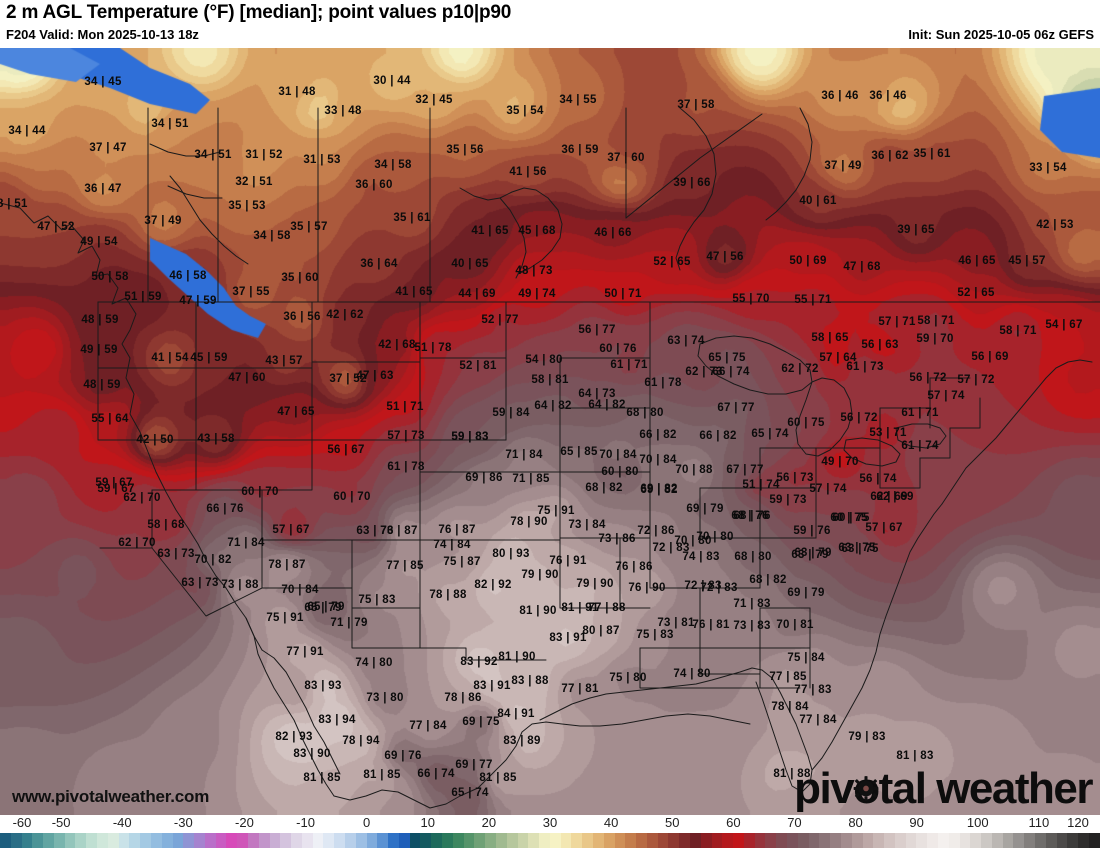 The height and width of the screenshot is (850, 1100). I want to click on point-value-label: 69 | 82, so click(659, 490).